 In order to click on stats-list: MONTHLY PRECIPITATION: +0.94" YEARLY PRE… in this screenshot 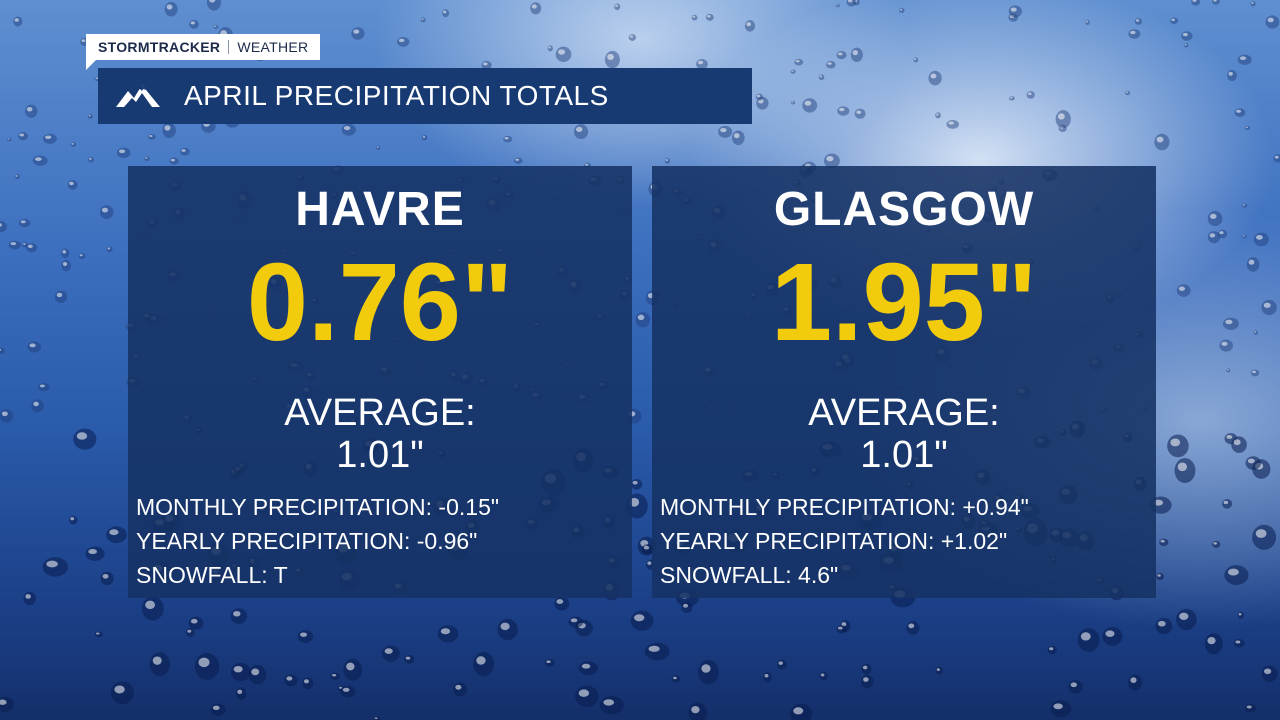, I will do `click(844, 541)`.